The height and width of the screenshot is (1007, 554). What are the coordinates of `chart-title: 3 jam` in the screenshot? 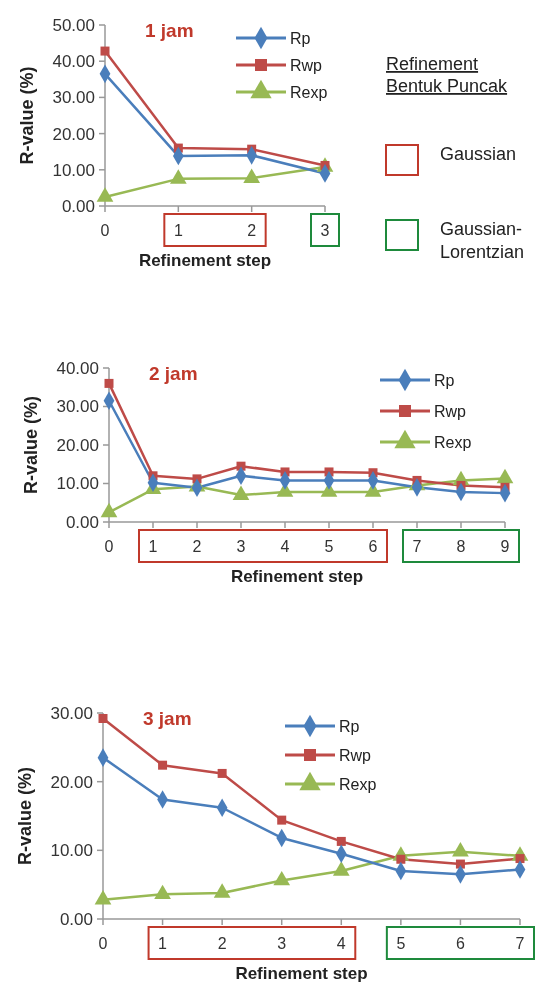 It's located at (167, 718).